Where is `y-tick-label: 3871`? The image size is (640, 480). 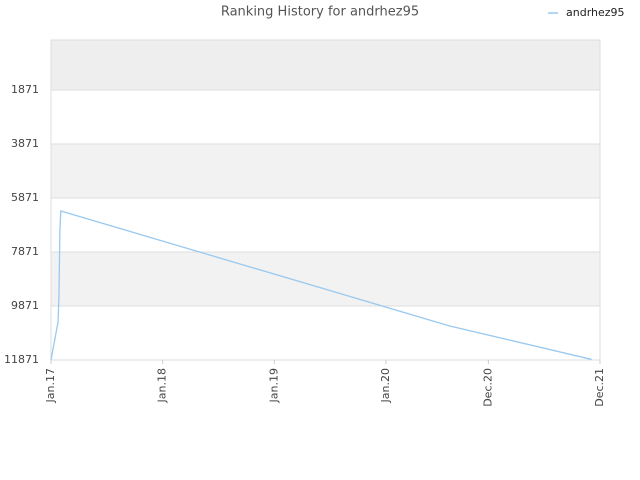
y-tick-label: 3871 is located at coordinates (25, 143).